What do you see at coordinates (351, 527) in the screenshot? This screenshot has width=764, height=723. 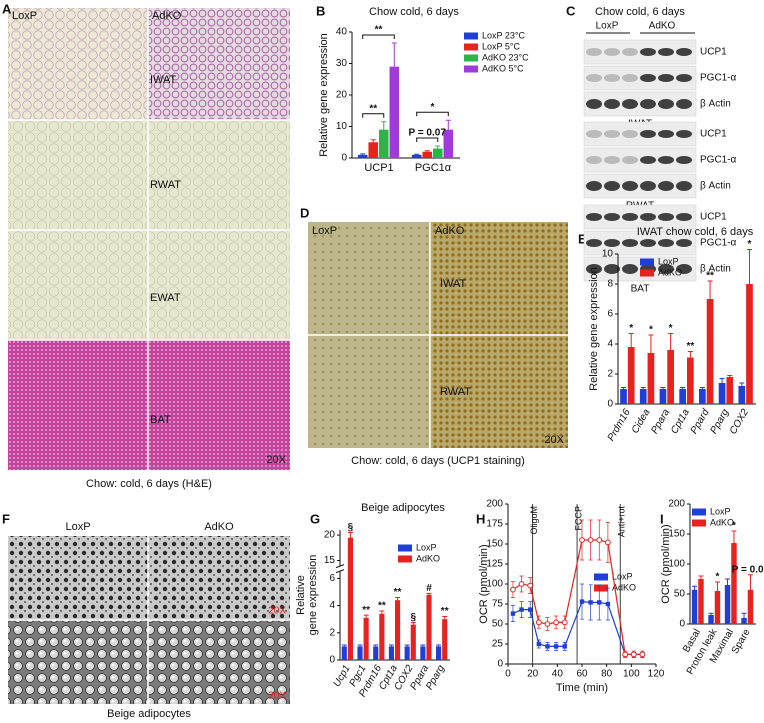 I see `annotation: §` at bounding box center [351, 527].